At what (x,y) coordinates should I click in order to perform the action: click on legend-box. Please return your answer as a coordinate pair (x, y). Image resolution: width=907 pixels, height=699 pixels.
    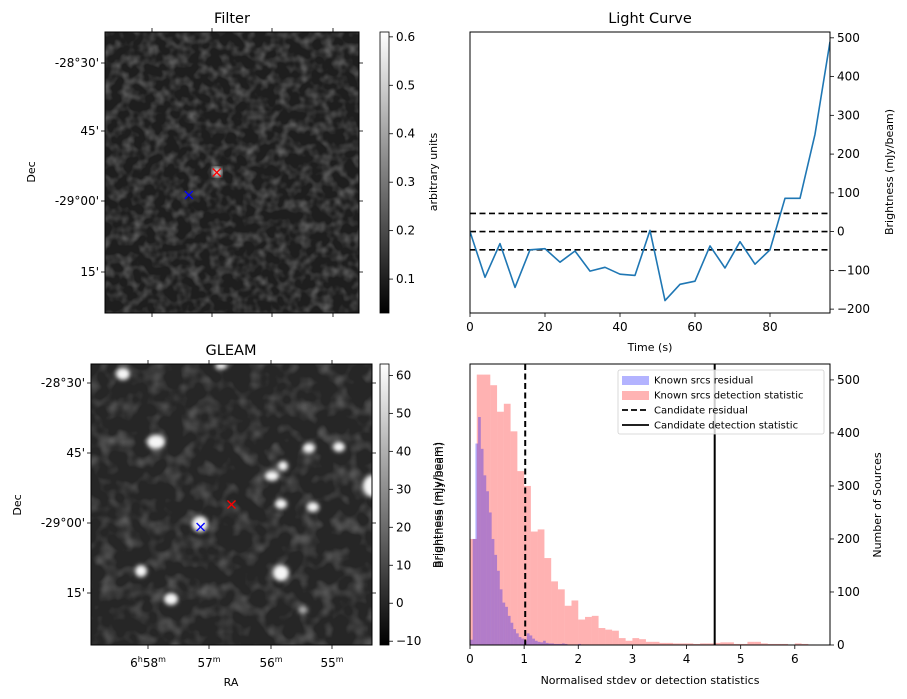
    Looking at the image, I should click on (721, 402).